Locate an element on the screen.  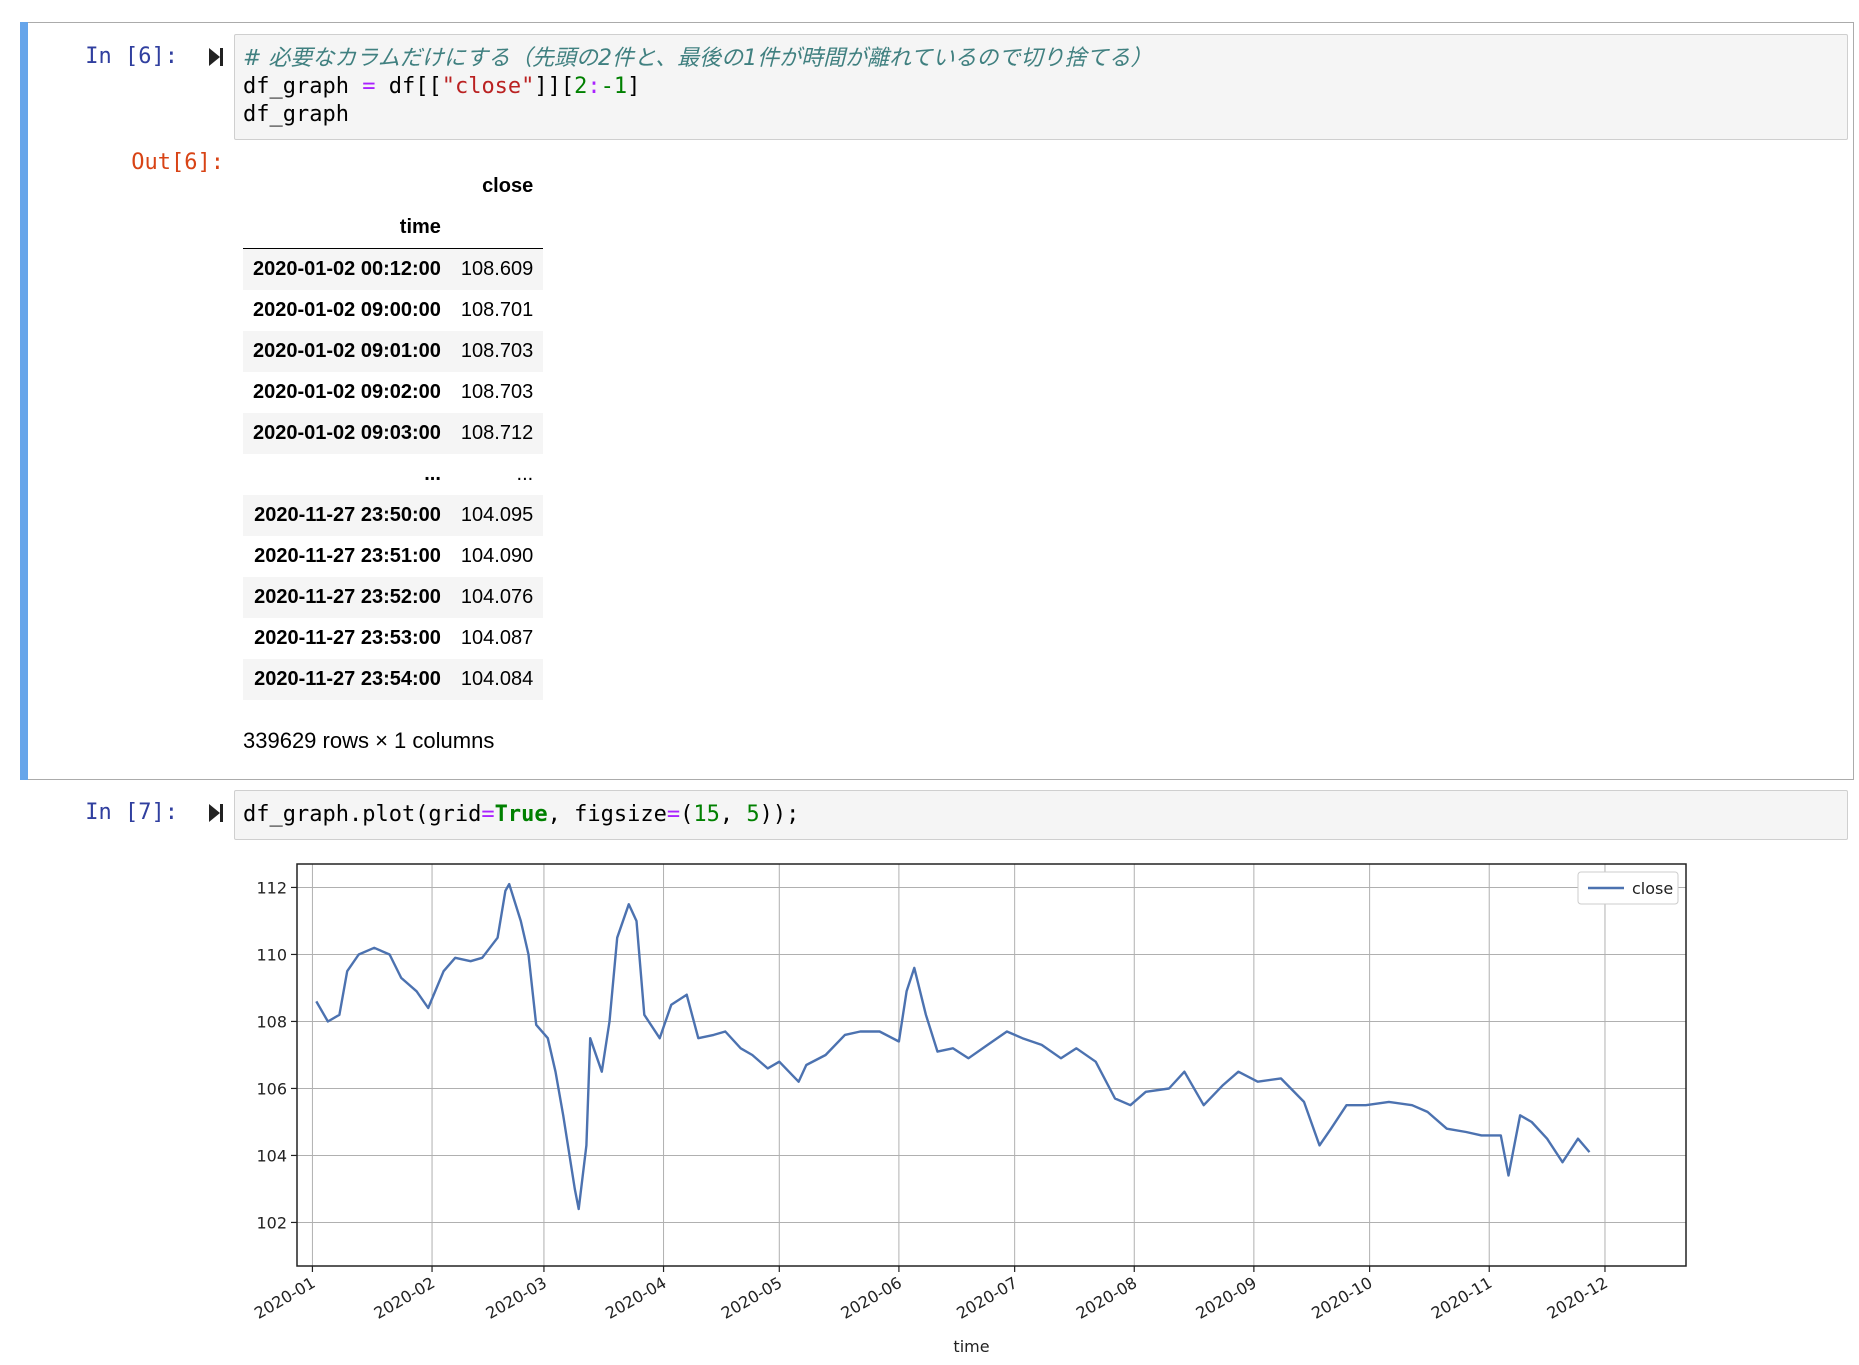
legend-box is located at coordinates (1628, 888).